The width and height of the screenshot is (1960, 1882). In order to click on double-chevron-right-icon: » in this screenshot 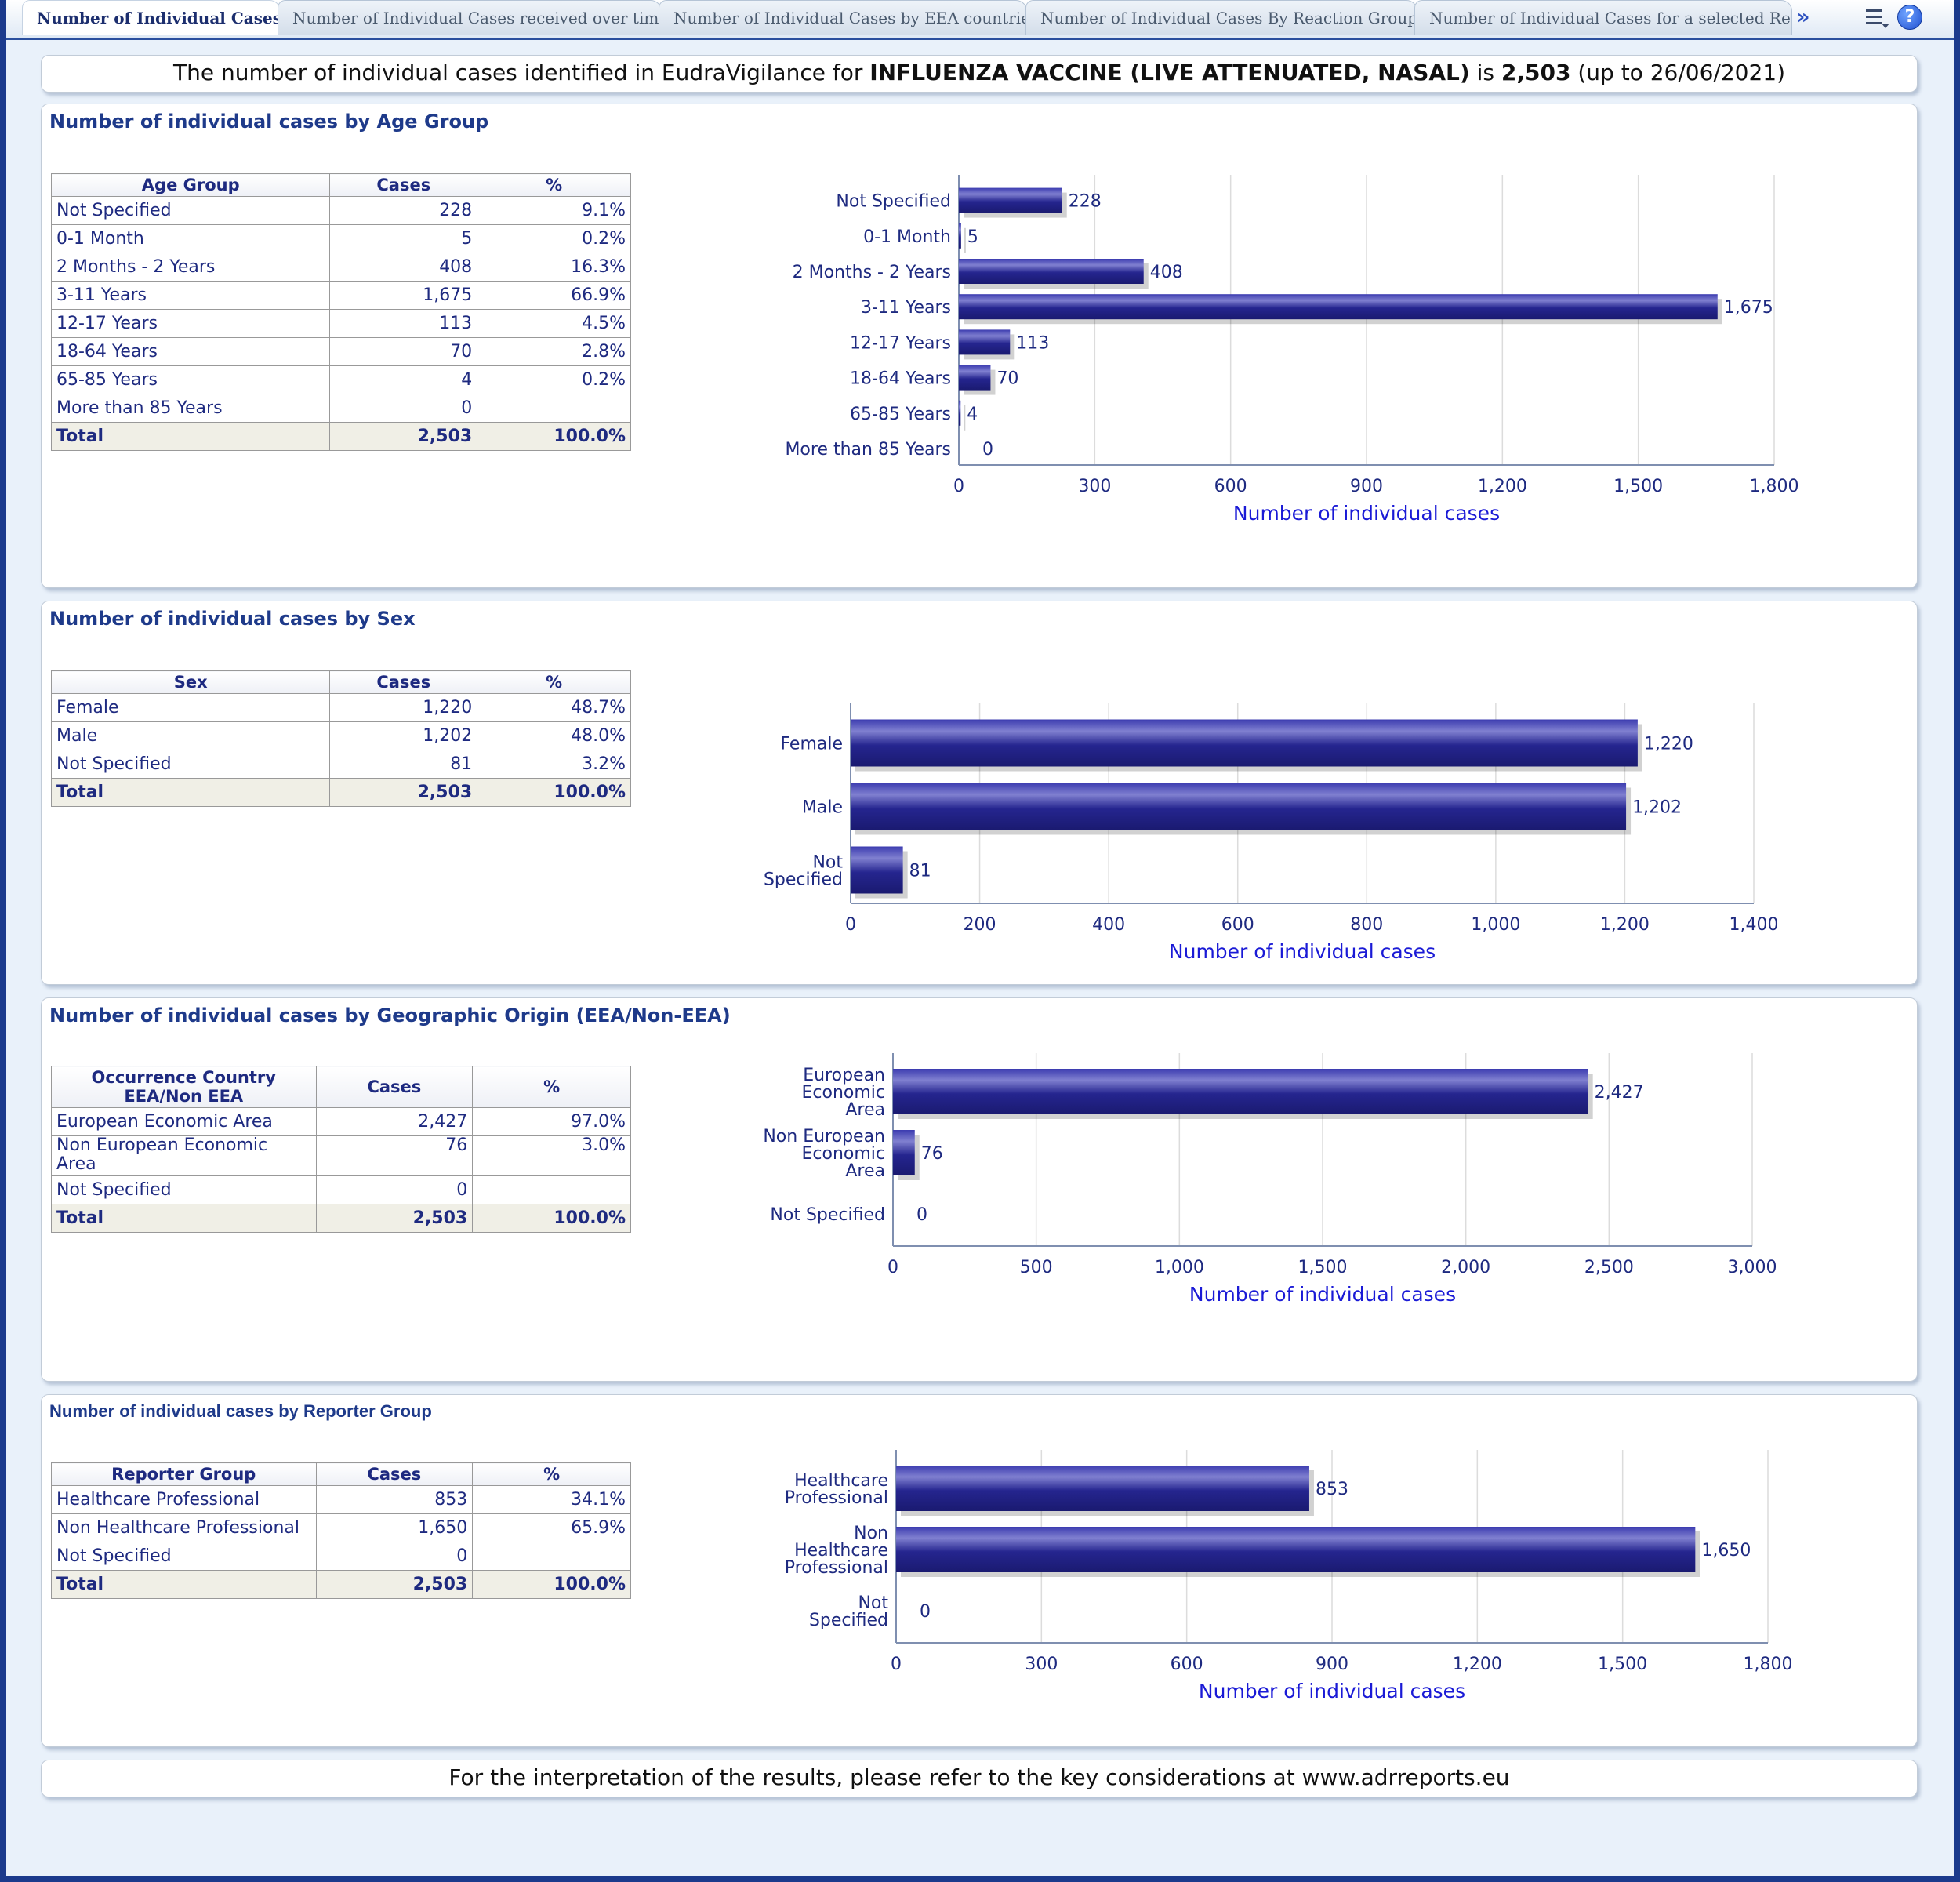, I will do `click(1803, 17)`.